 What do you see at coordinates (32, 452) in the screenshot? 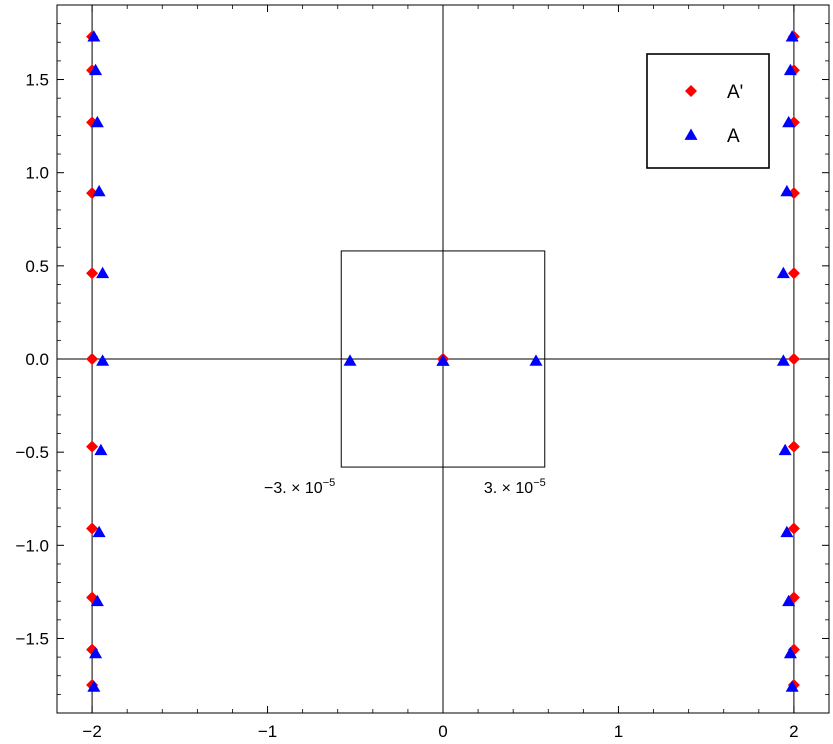
I see `y-tick-label: −0.5` at bounding box center [32, 452].